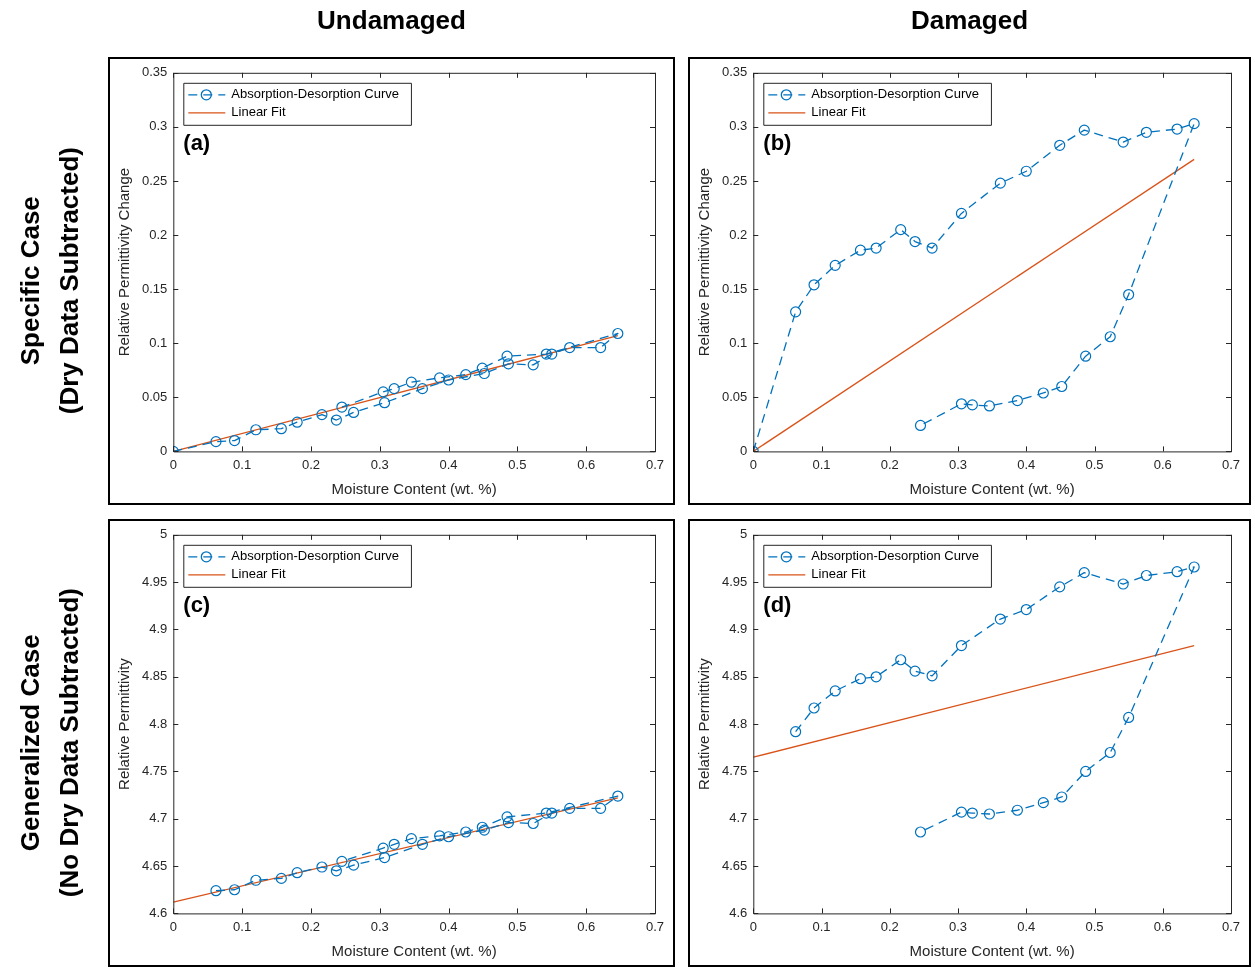  I want to click on y-tick-label: 0.2, so click(738, 234).